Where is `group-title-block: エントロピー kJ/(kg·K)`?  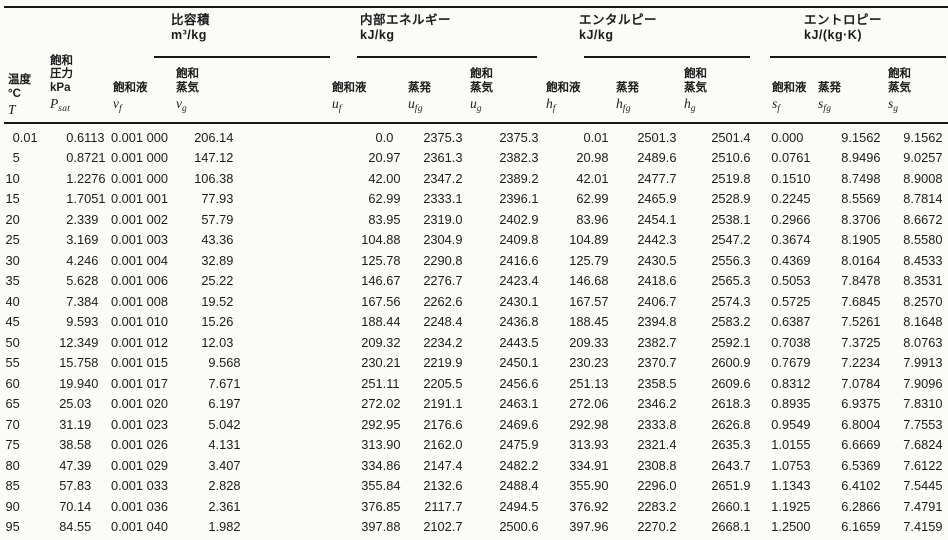
group-title-block: エントロピー kJ/(kg·K) is located at coordinates (859, 28).